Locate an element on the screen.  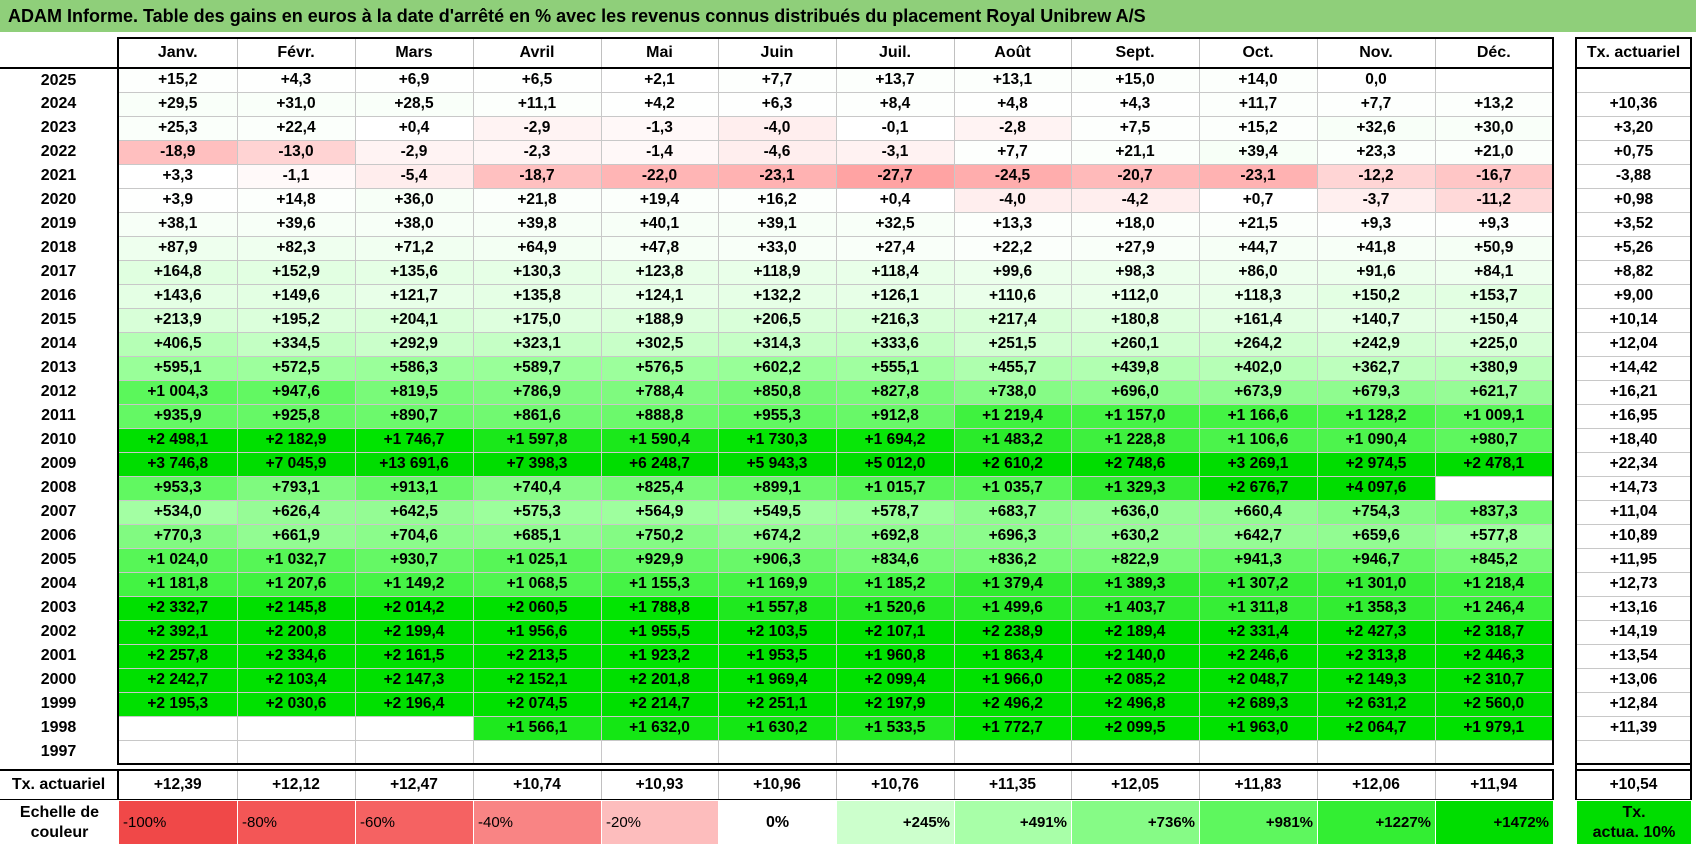
footer-actuariel-cell: +10,93 is located at coordinates (659, 785).